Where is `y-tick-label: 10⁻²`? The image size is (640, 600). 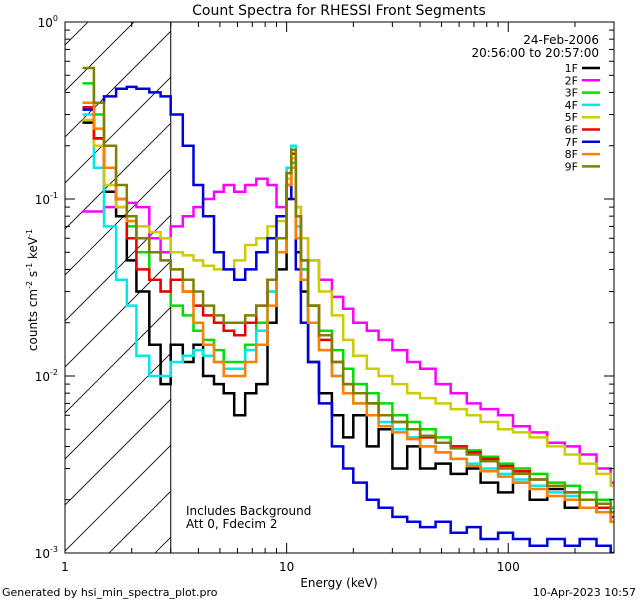 y-tick-label: 10⁻² is located at coordinates (46, 376).